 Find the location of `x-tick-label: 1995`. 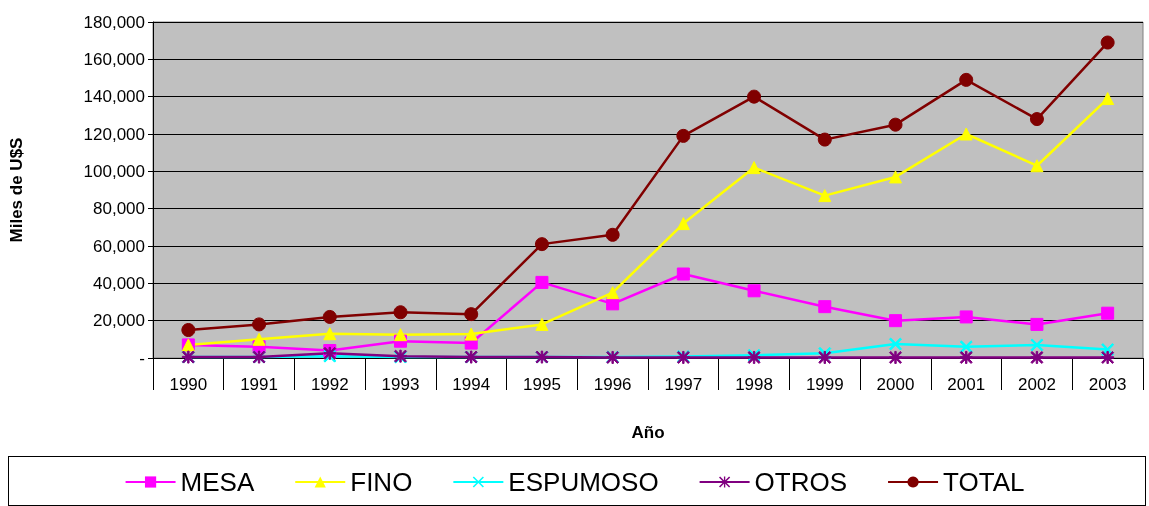

x-tick-label: 1995 is located at coordinates (542, 384).